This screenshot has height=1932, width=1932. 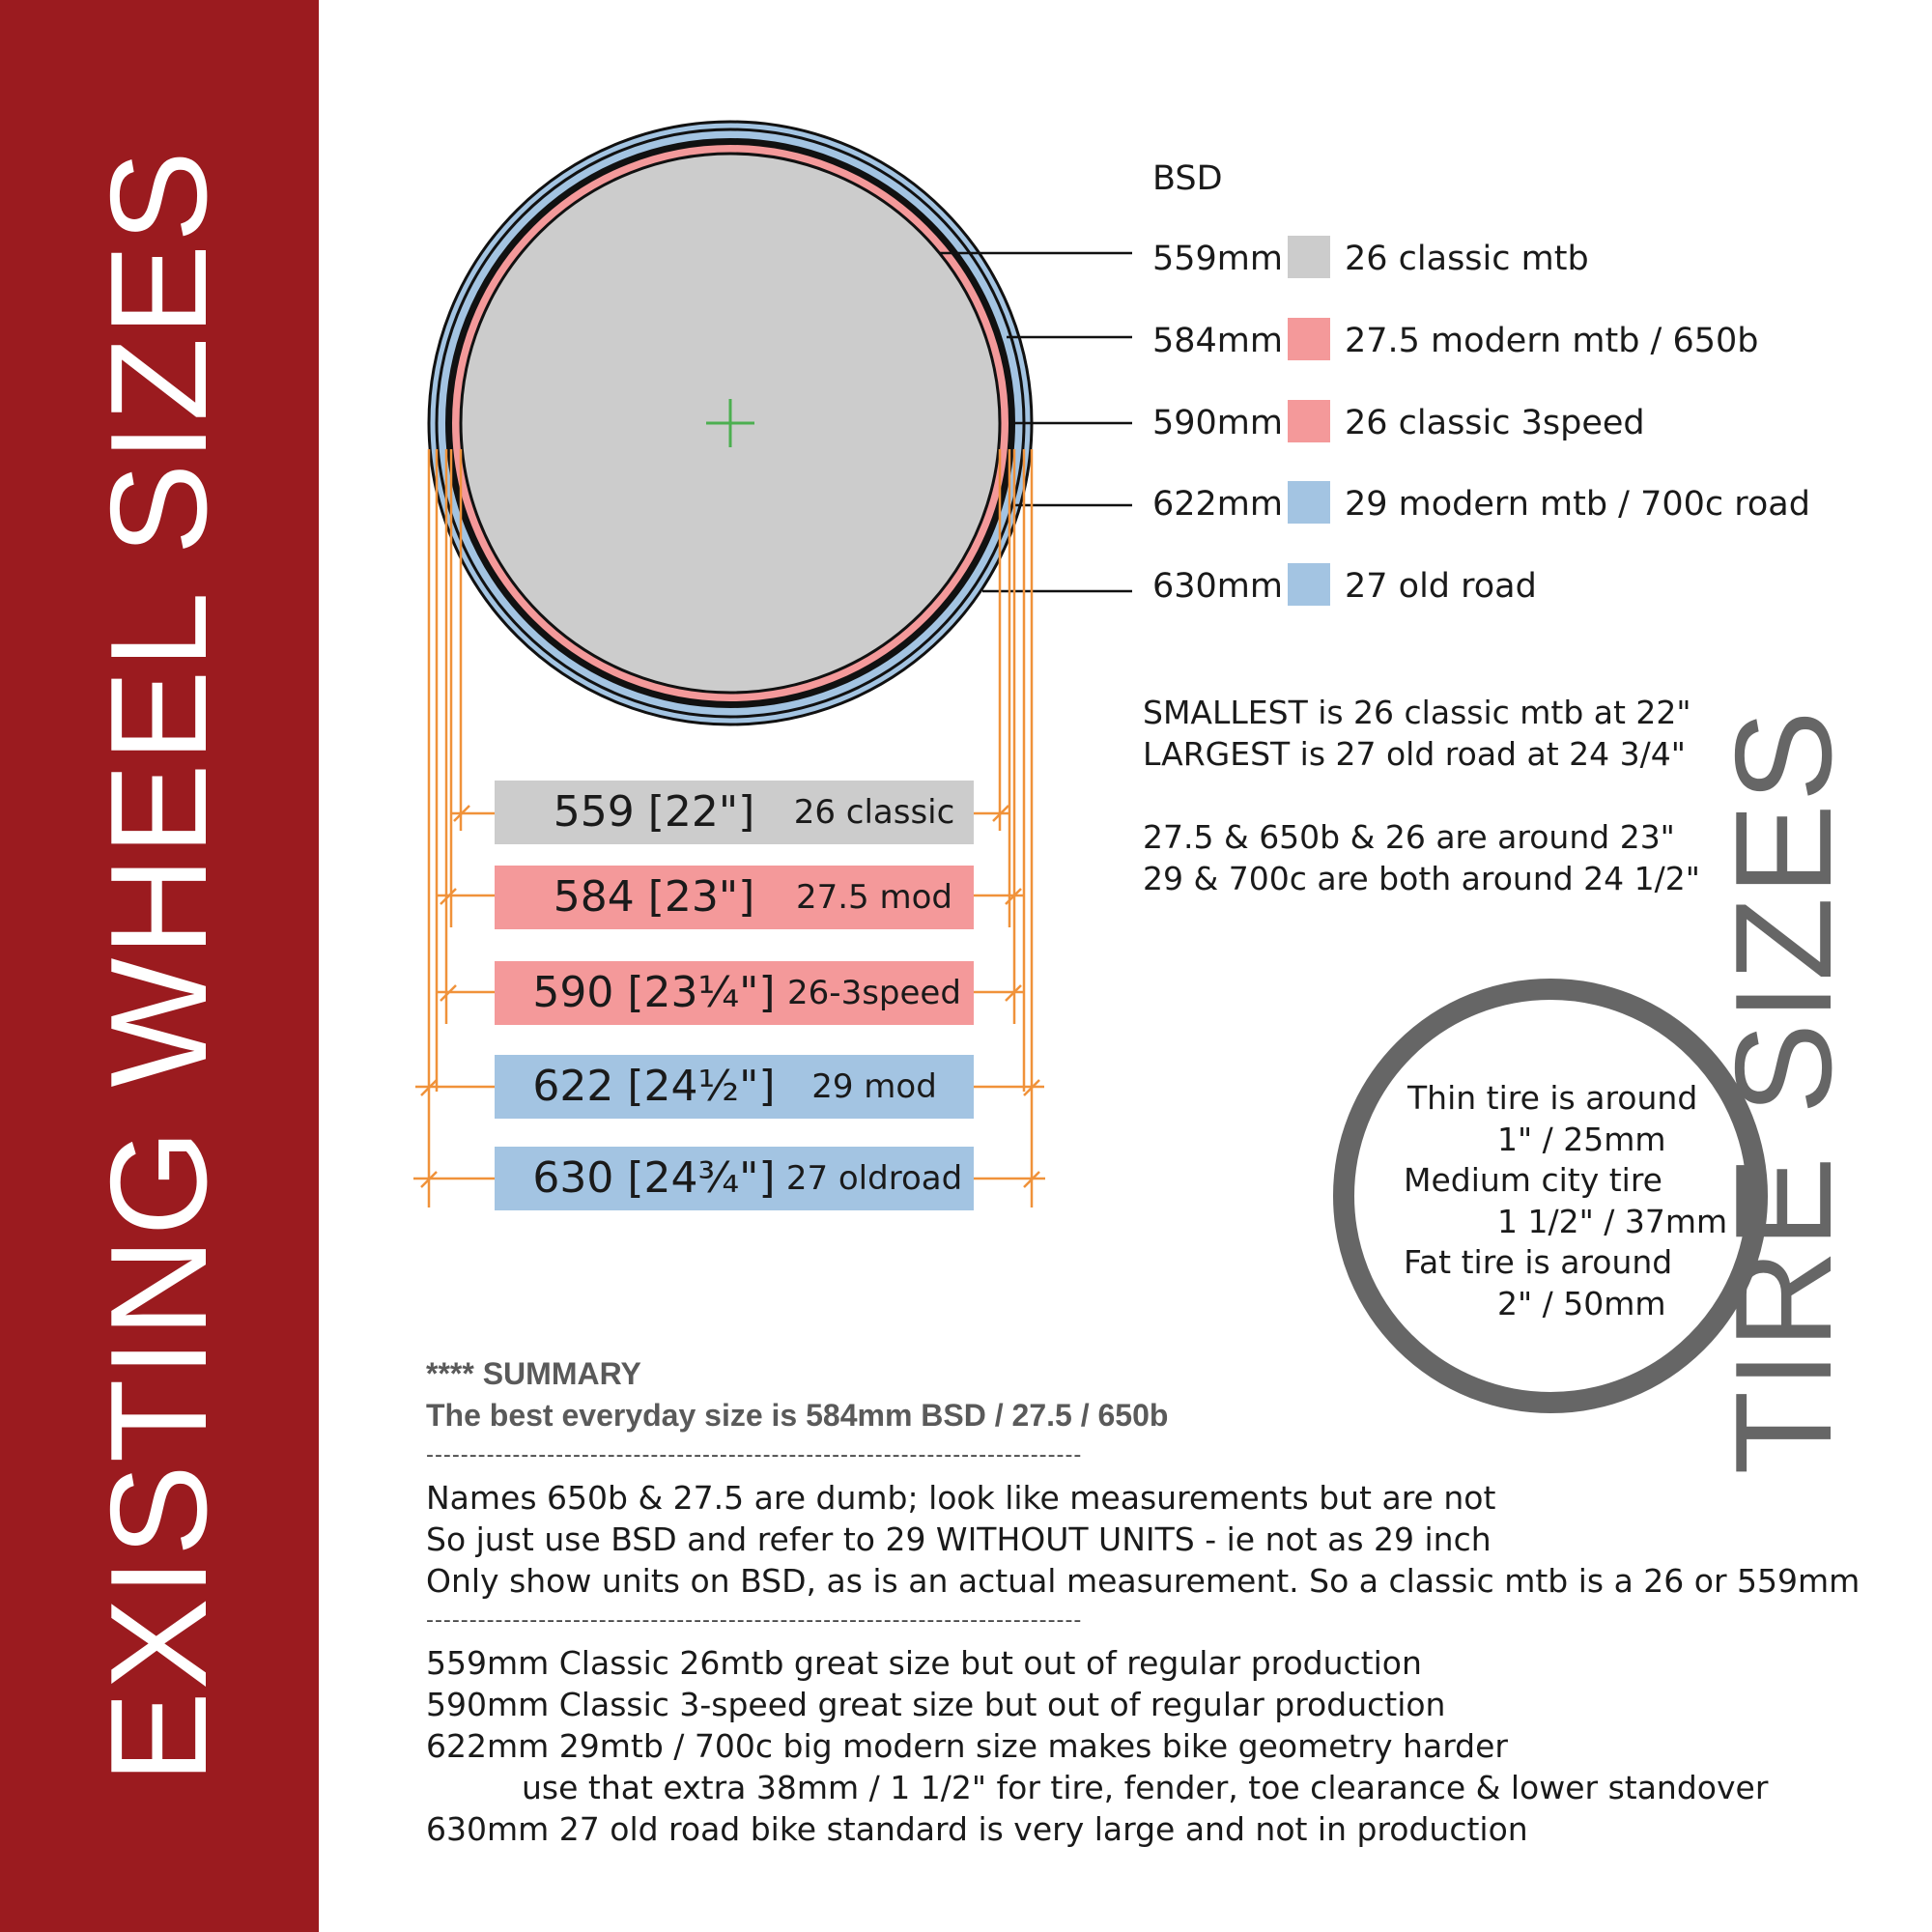 What do you see at coordinates (1538, 1262) in the screenshot?
I see `tire-text: Fat tire is around` at bounding box center [1538, 1262].